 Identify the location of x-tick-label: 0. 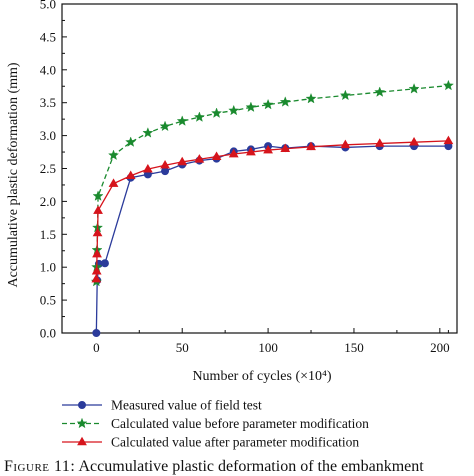
(96, 347).